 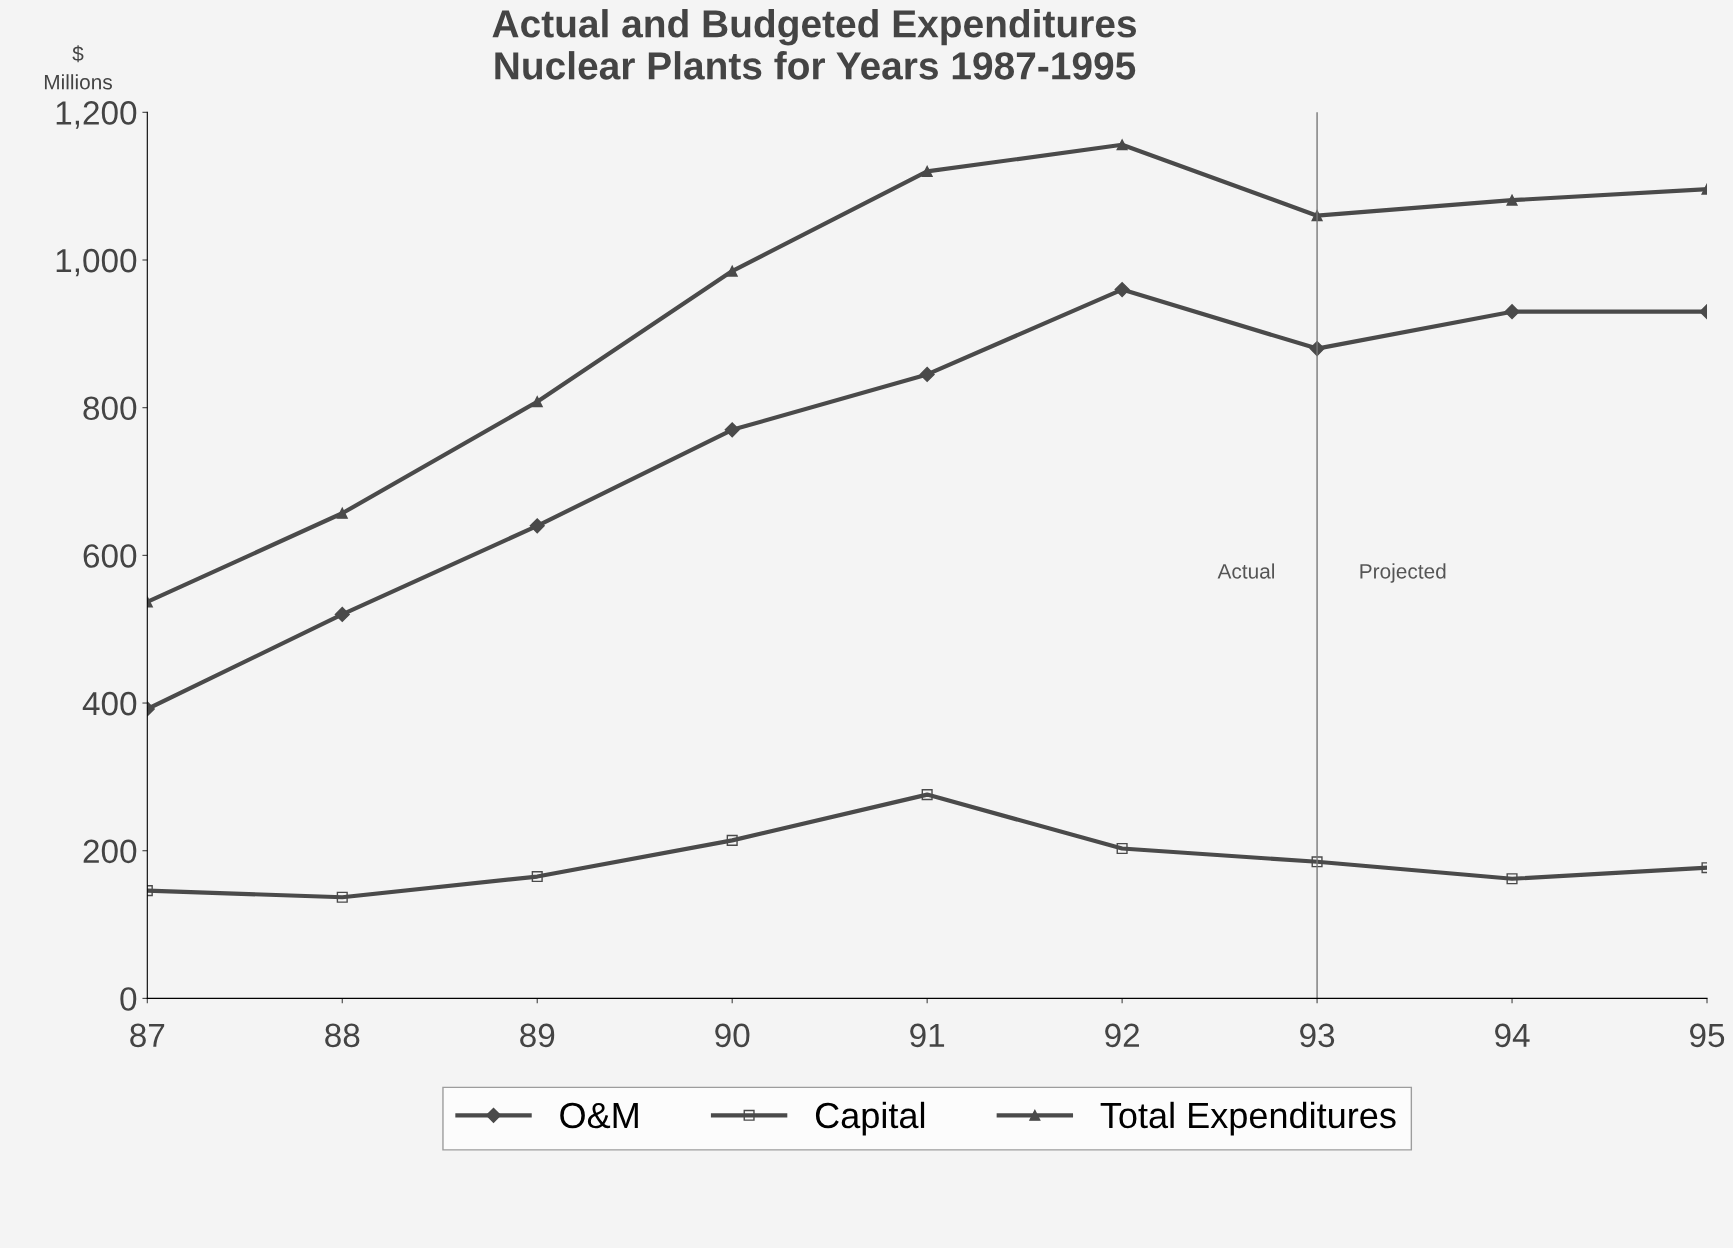 I want to click on y-axis-title: $ Millions, so click(x=78, y=67).